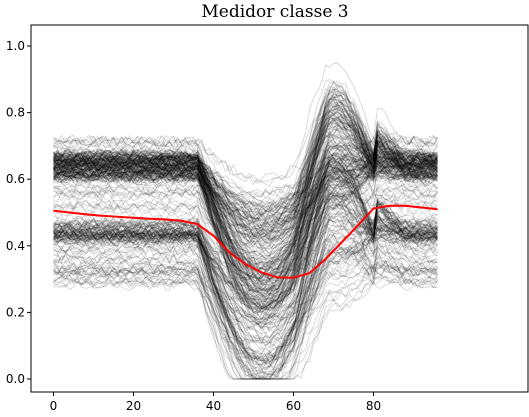 This screenshot has height=417, width=529. I want to click on mean-line, so click(245, 241).